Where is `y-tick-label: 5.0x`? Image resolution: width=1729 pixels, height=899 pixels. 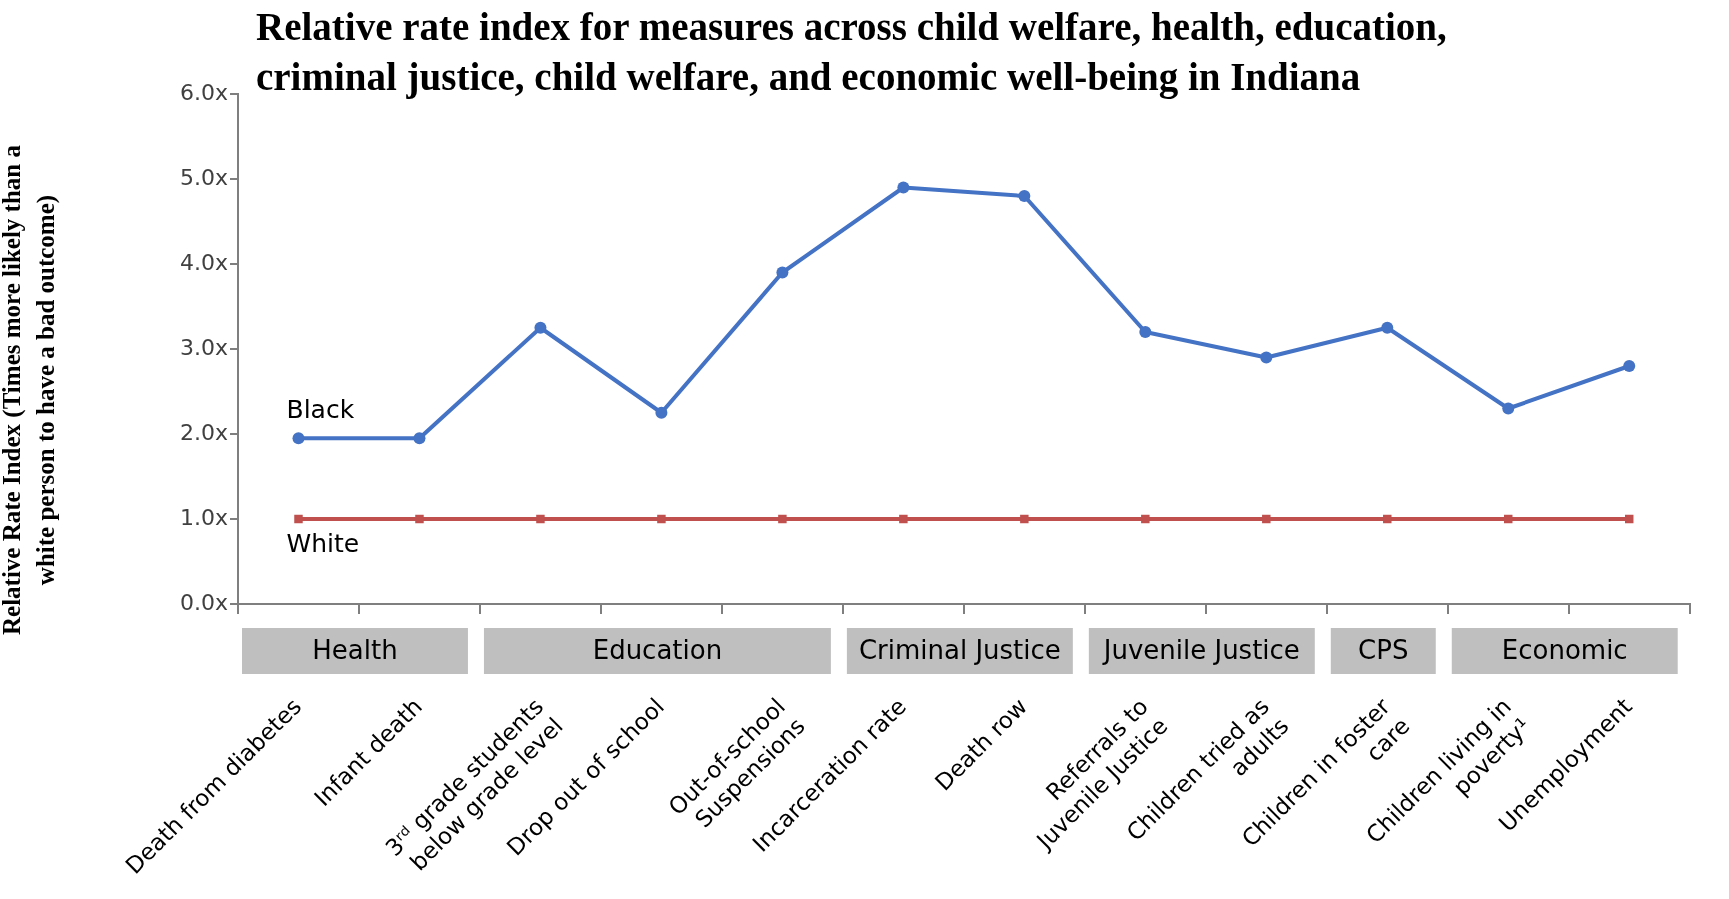 y-tick-label: 5.0x is located at coordinates (203, 177).